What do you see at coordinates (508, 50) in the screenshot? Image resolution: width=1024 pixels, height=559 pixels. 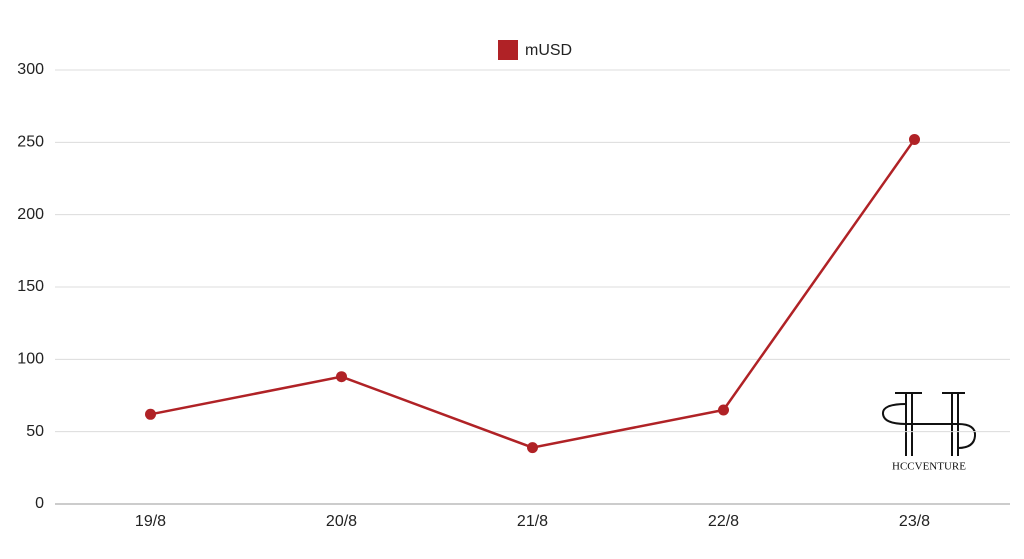 I see `legend-swatch` at bounding box center [508, 50].